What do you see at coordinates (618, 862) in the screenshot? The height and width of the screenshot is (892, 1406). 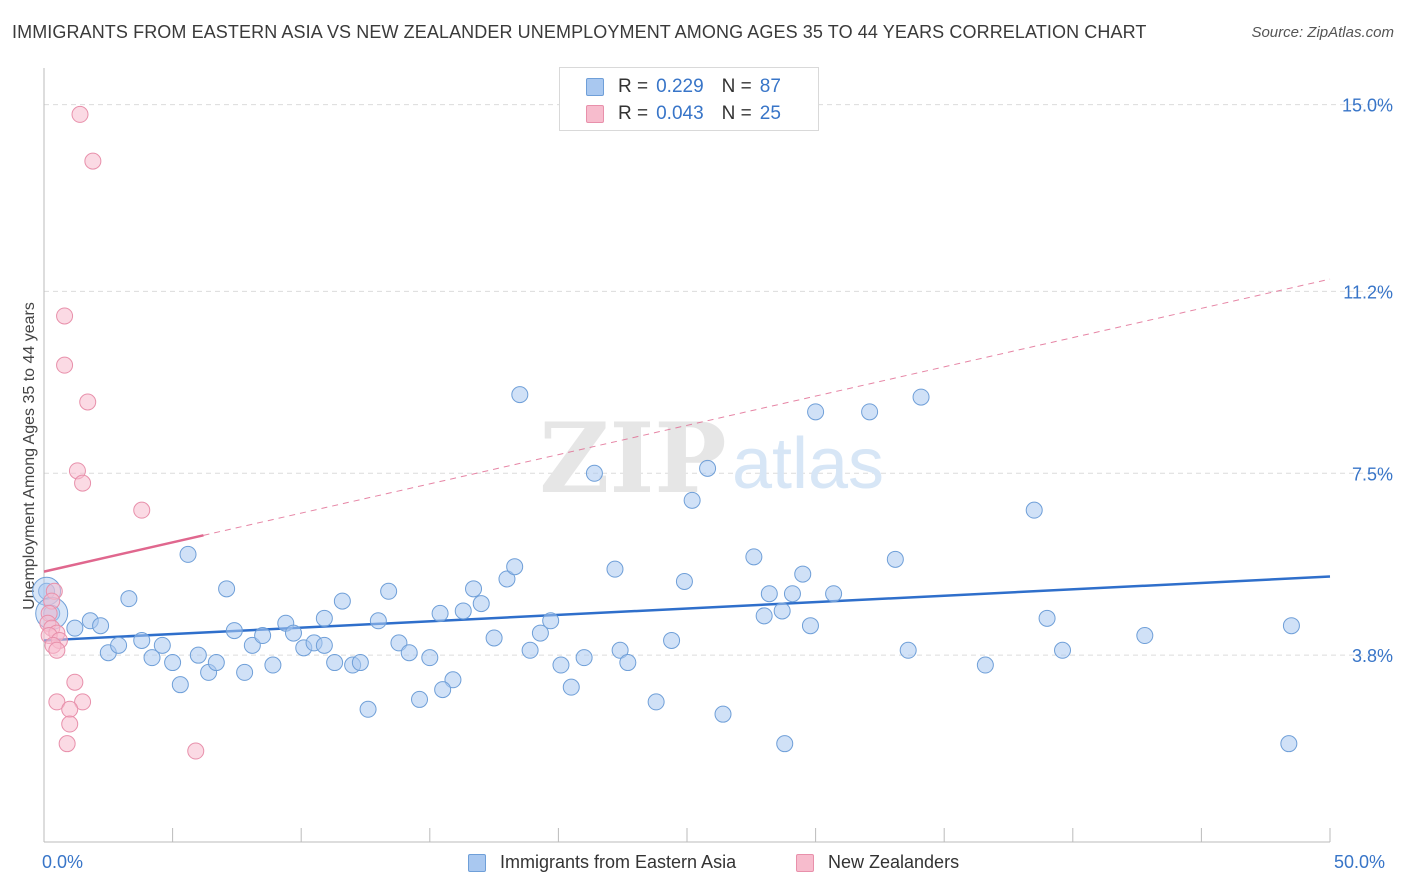 I see `legend-label-eastern-asia: Immigrants from Eastern Asia` at bounding box center [618, 862].